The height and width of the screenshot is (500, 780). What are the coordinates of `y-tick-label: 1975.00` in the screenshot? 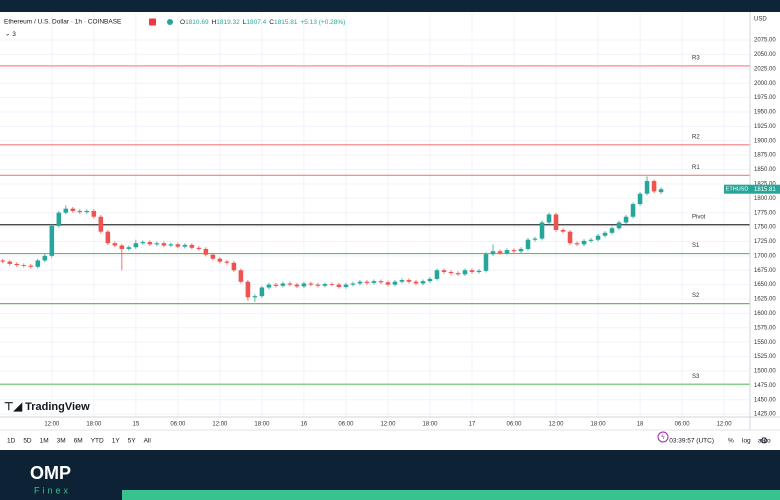 It's located at (765, 98).